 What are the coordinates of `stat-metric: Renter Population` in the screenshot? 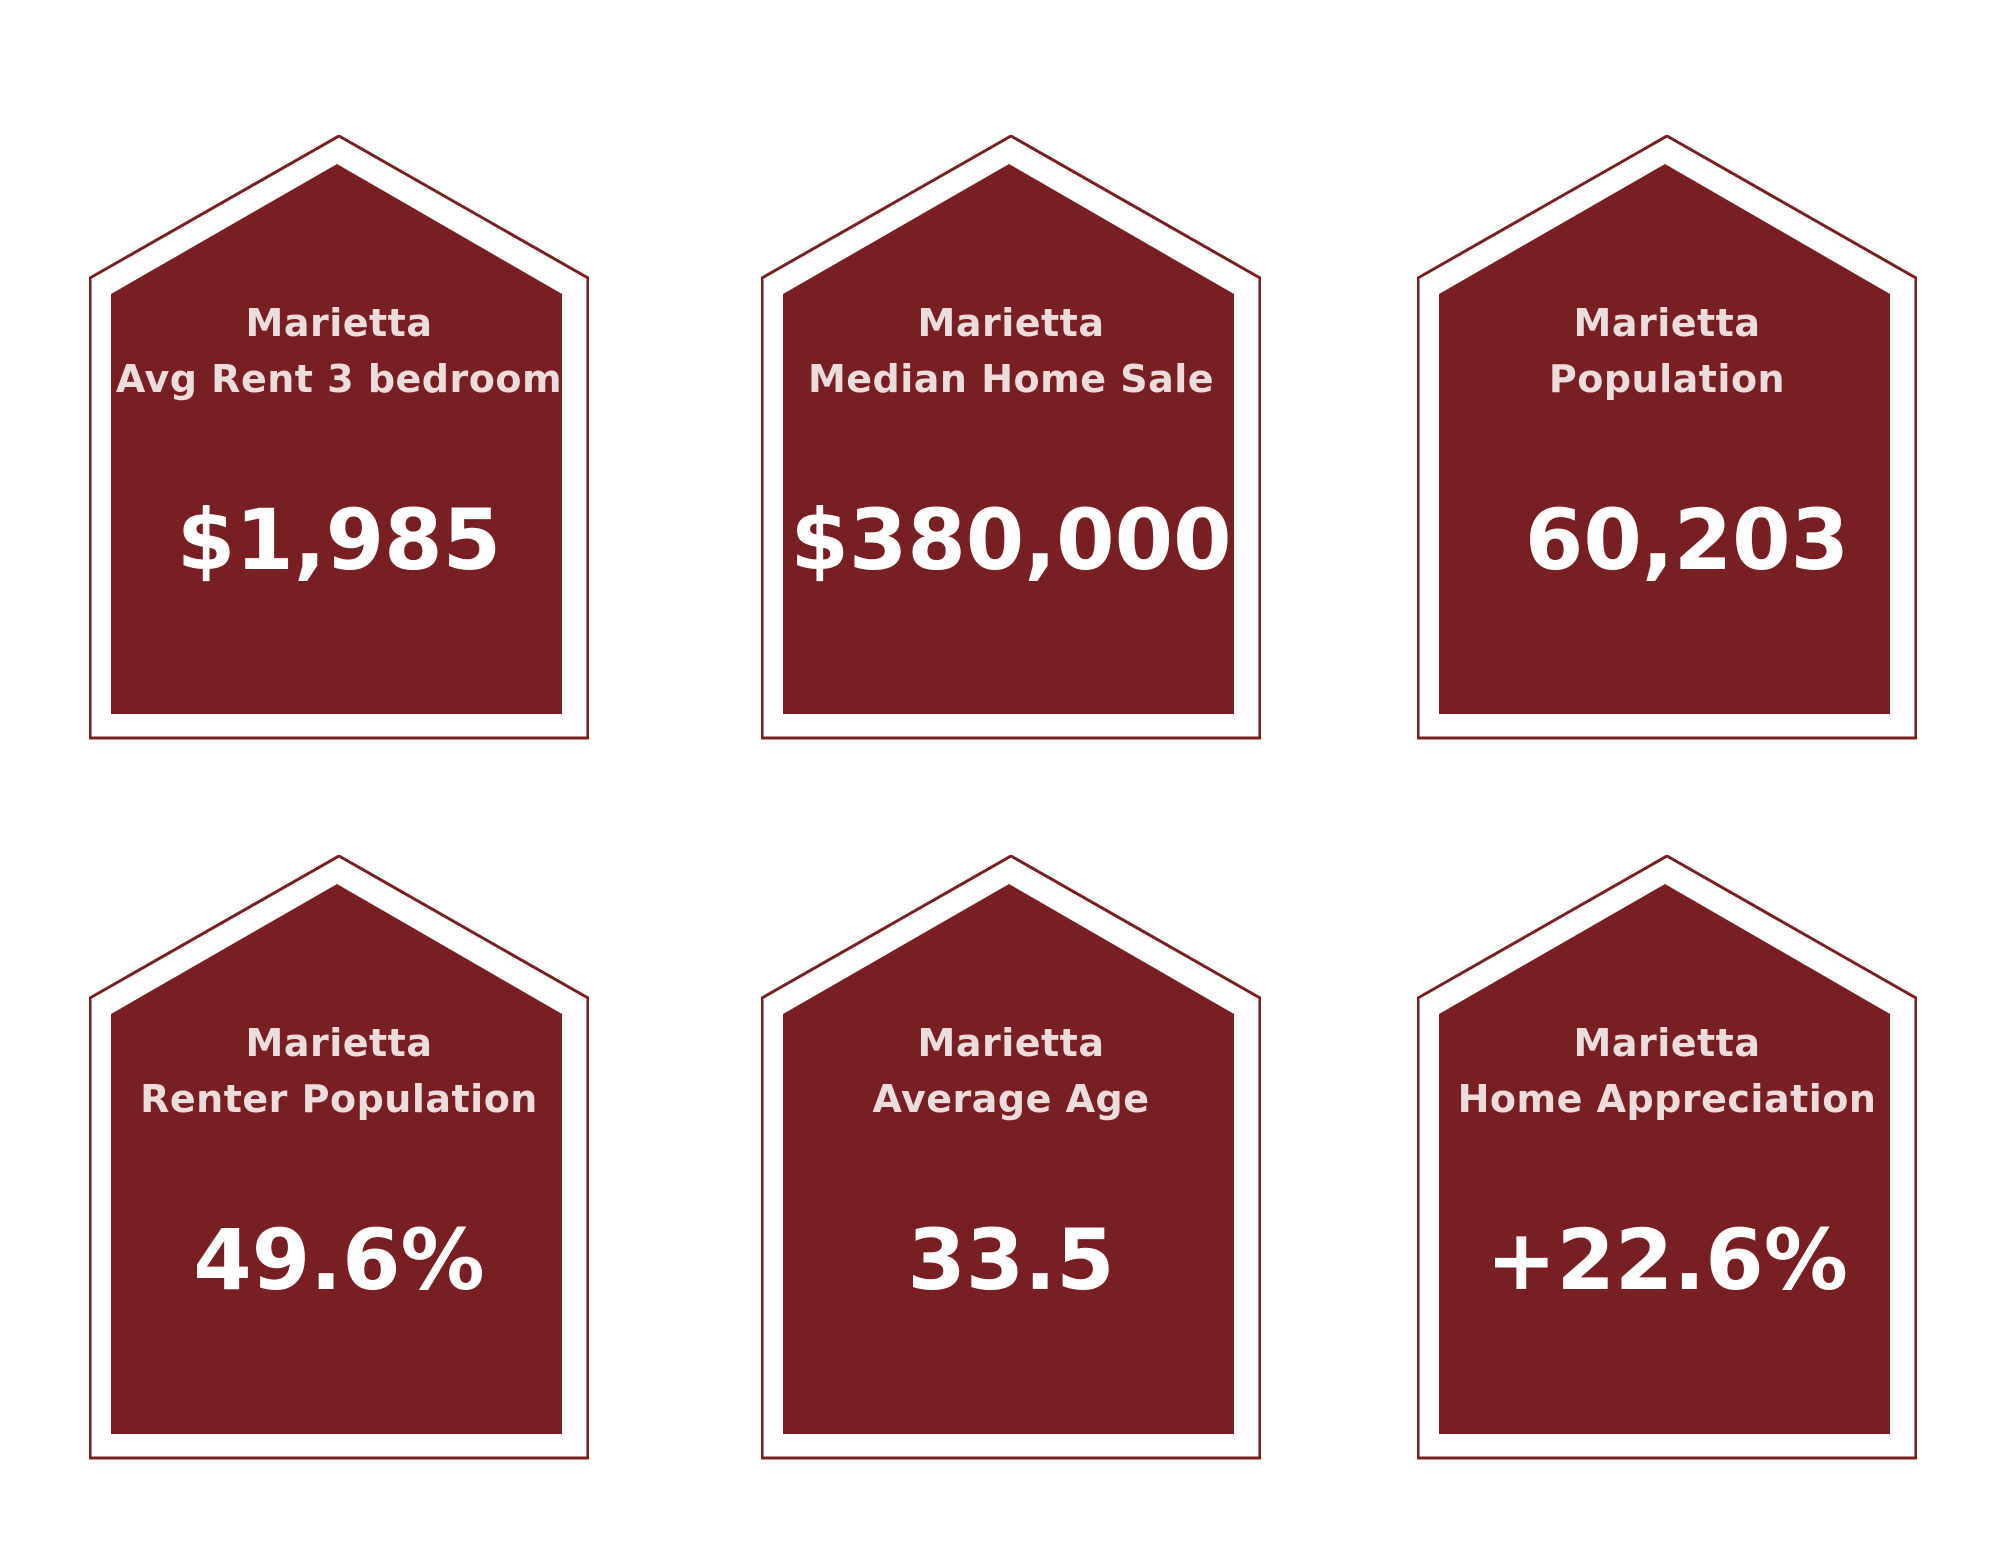 It's located at (339, 1099).